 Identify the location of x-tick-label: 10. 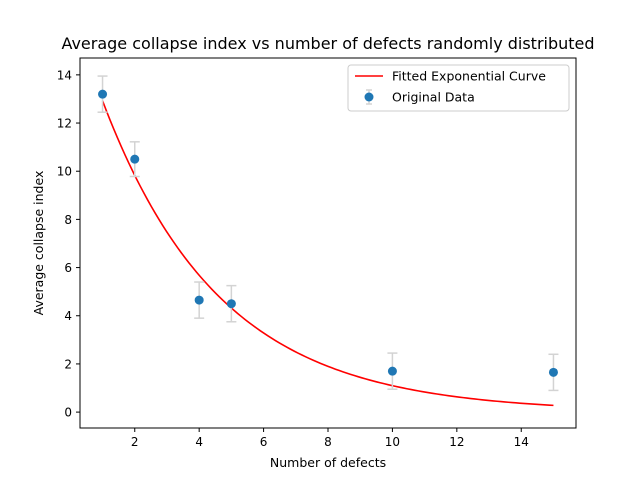
(392, 442).